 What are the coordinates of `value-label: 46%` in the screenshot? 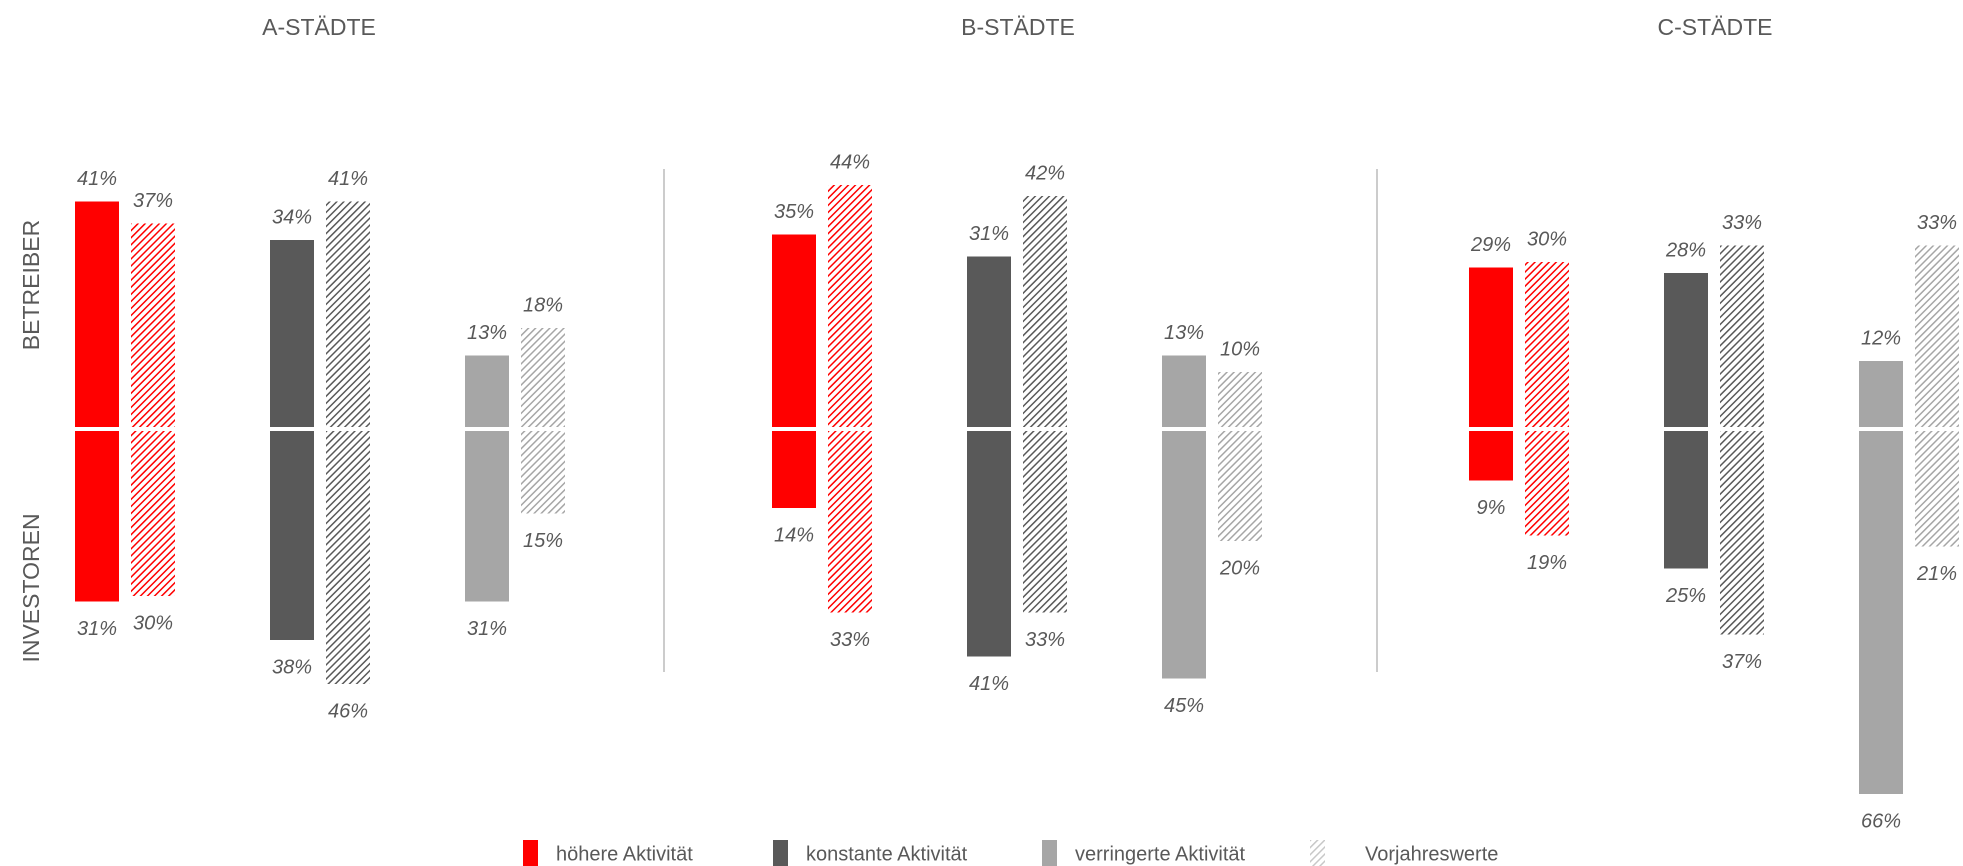 It's located at (348, 711).